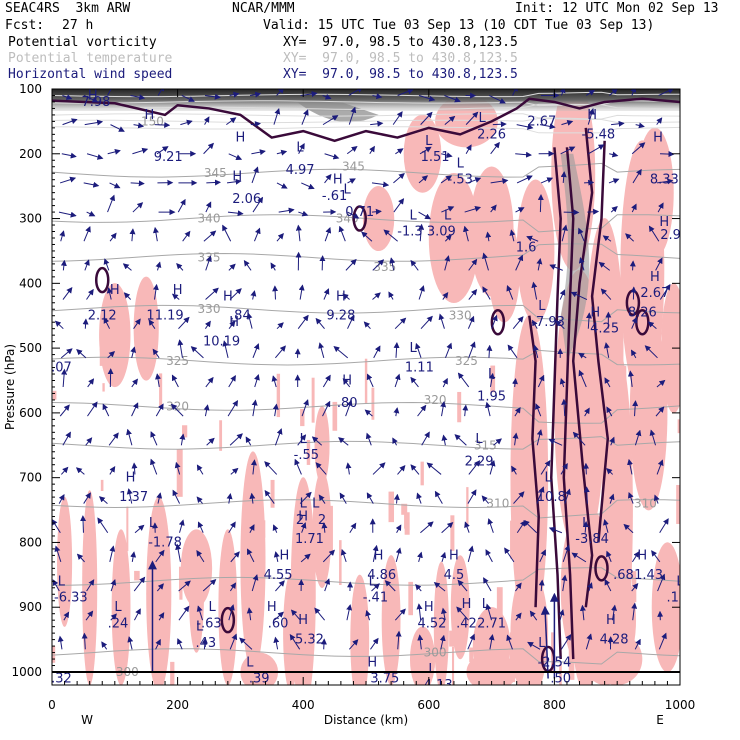  I want to click on extremum-label-13: 1.51, so click(435, 157).